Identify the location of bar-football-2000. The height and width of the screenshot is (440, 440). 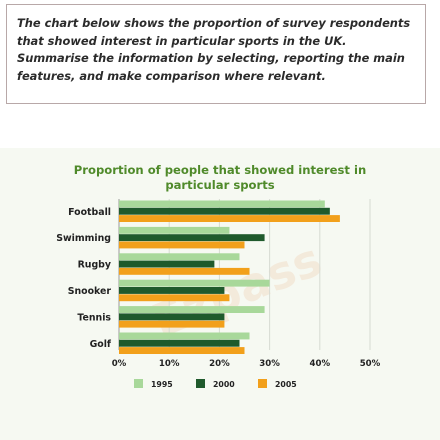
(224, 211).